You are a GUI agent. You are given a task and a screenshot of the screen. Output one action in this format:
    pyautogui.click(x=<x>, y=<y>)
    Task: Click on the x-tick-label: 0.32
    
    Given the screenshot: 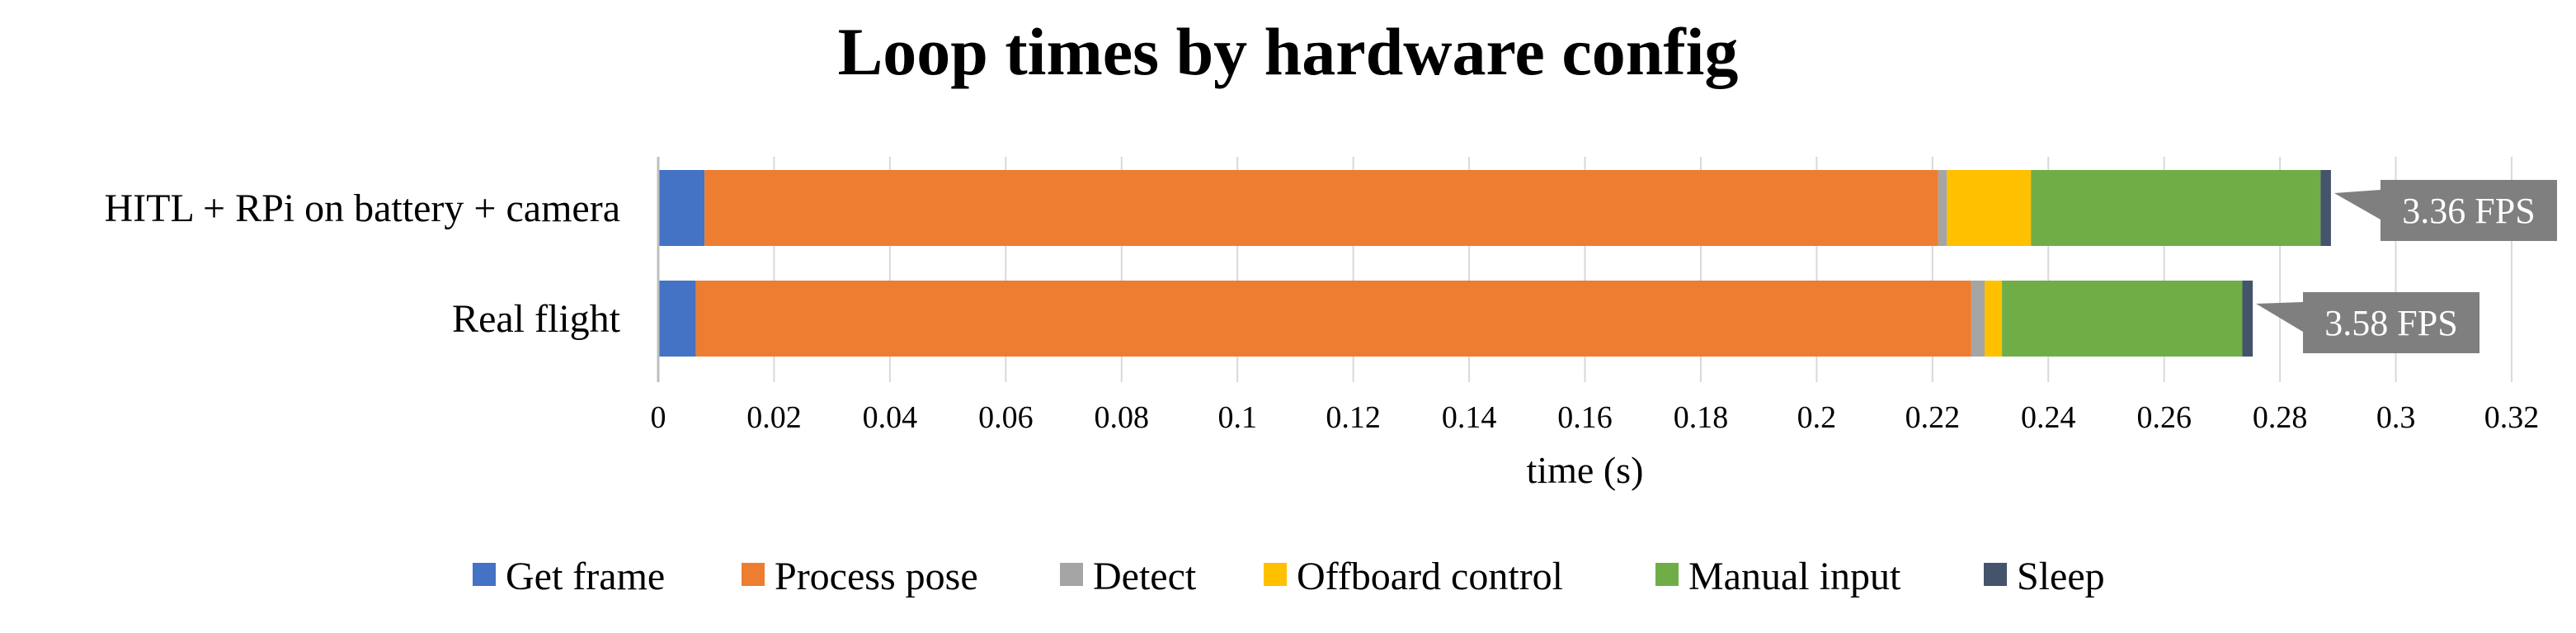 What is the action you would take?
    pyautogui.click(x=2512, y=417)
    